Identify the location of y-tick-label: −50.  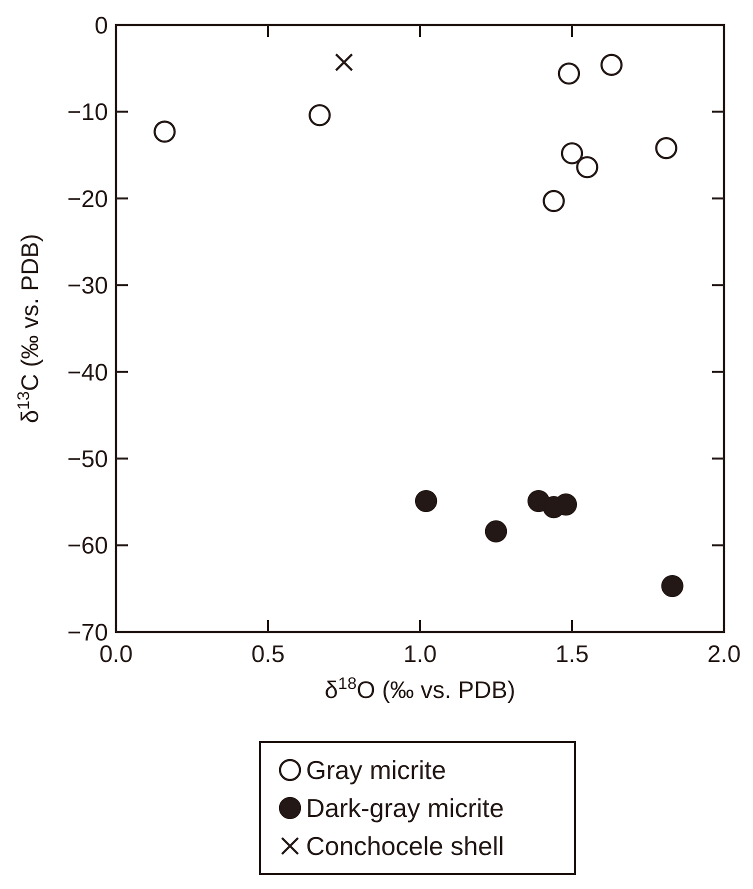
(87, 459).